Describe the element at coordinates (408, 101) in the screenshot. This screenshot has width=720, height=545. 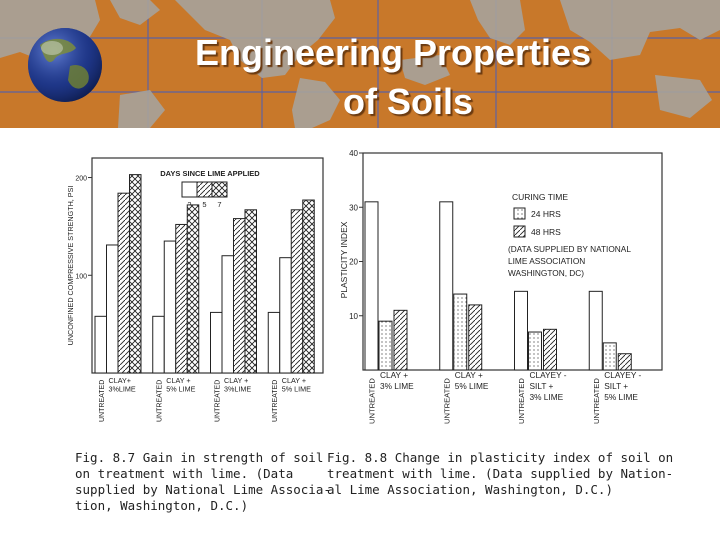
I see `slide-title-line2: of Soils` at that location.